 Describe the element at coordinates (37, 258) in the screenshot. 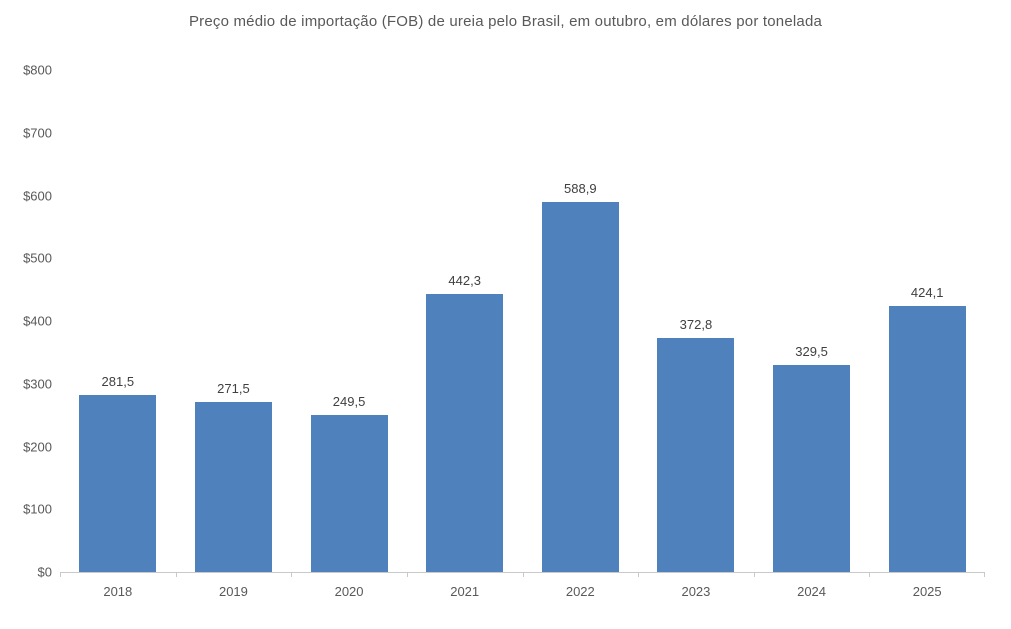

I see `y-tick-label: $500` at that location.